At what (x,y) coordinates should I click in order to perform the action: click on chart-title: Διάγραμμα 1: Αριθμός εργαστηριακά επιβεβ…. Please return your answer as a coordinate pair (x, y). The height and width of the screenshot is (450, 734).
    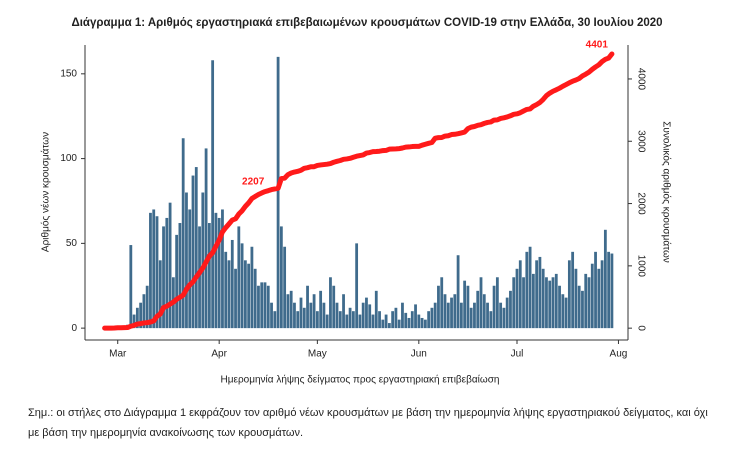
    Looking at the image, I should click on (366, 23).